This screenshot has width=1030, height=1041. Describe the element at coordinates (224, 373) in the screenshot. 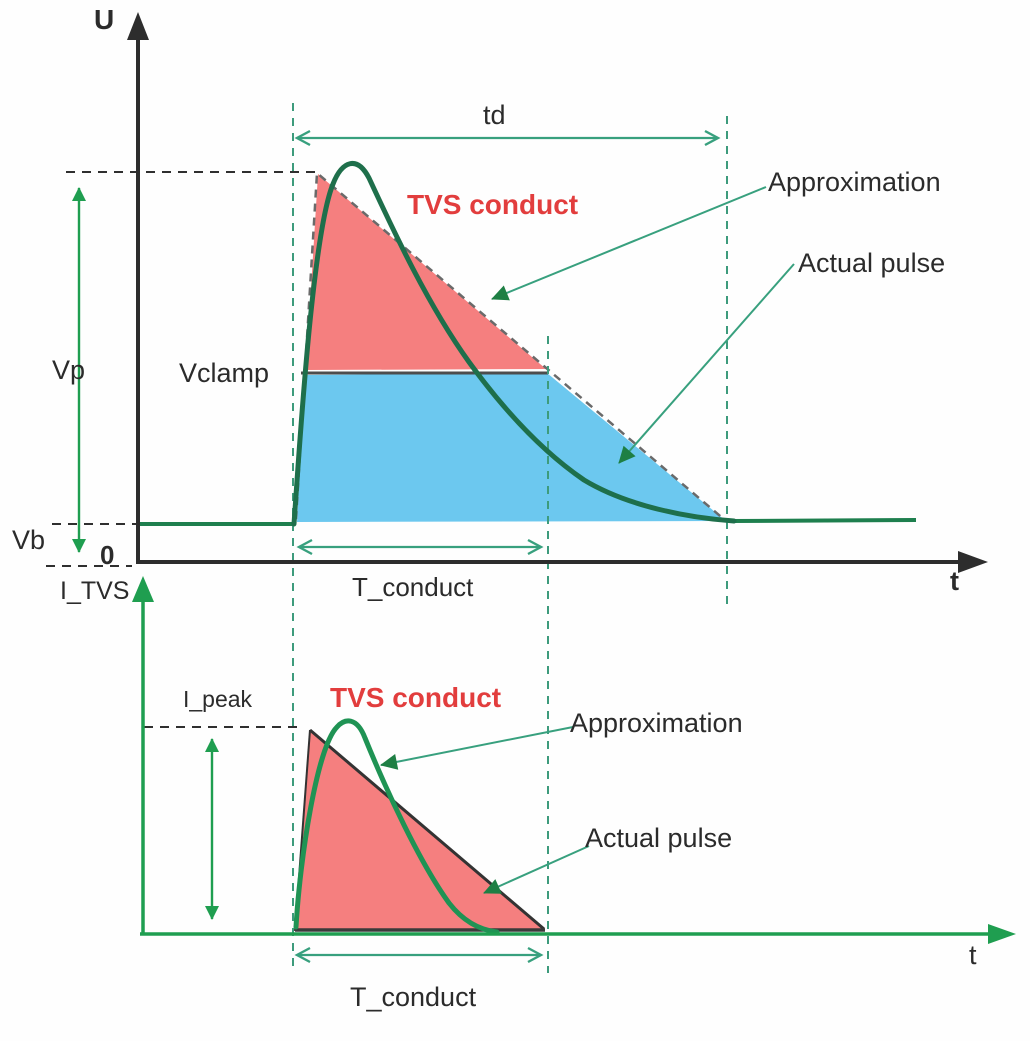

I see `vclamp-label: Vclamp` at that location.